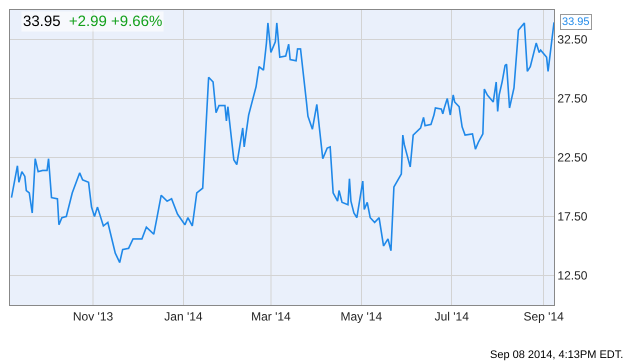 This screenshot has height=362, width=635. Describe the element at coordinates (93, 316) in the screenshot. I see `x-tick-label: Nov '13` at that location.